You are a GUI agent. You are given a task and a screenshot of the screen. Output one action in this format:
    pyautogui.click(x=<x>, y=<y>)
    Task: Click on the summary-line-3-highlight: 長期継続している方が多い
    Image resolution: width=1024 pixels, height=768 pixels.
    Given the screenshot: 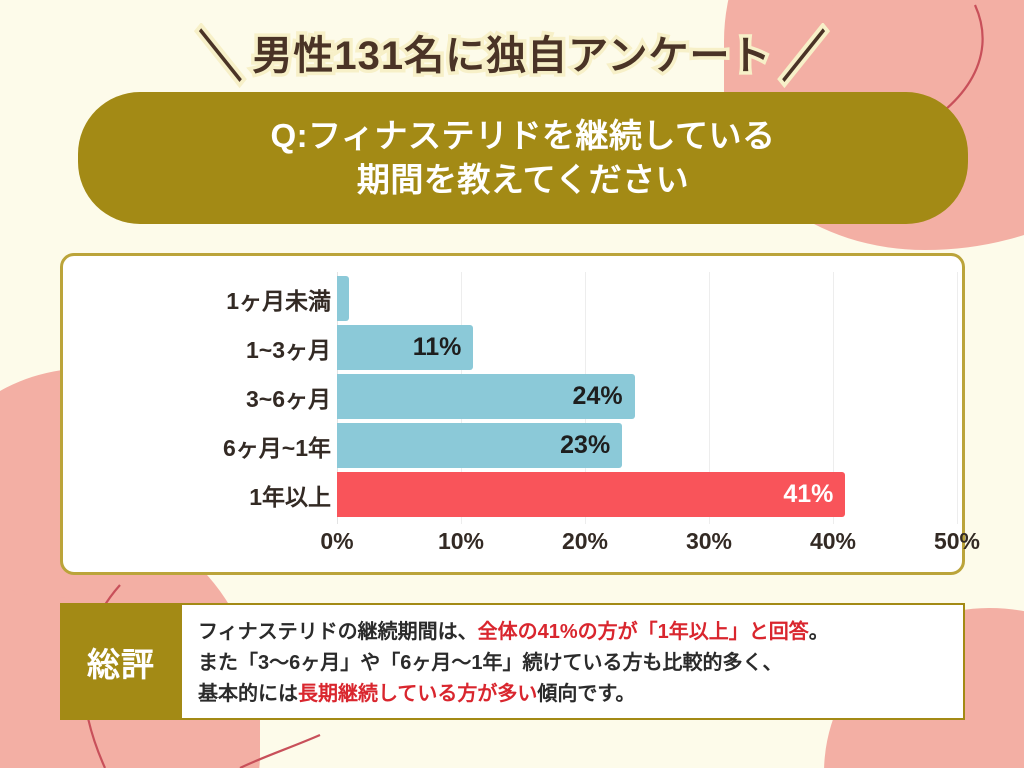 What is the action you would take?
    pyautogui.click(x=418, y=694)
    